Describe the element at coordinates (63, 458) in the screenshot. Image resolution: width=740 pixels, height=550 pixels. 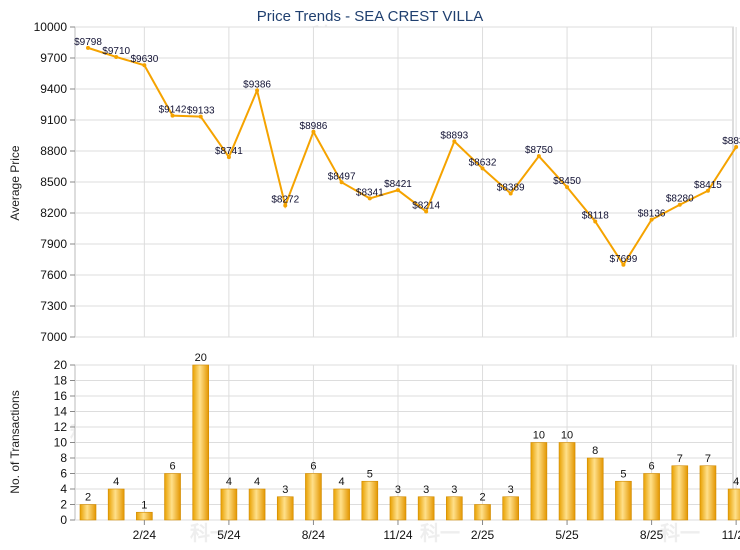
I see `transactions-tick-label: 8` at that location.